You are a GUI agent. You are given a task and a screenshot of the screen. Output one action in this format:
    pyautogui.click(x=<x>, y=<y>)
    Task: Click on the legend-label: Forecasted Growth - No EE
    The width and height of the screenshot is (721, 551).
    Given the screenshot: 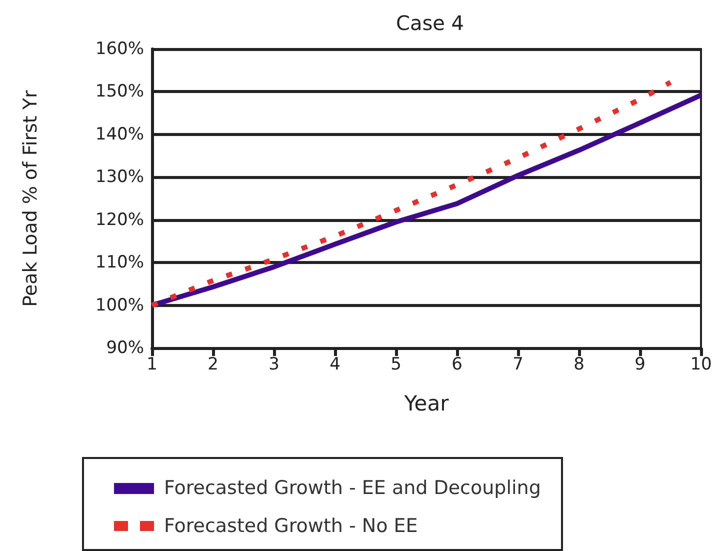 What is the action you would take?
    pyautogui.click(x=291, y=526)
    